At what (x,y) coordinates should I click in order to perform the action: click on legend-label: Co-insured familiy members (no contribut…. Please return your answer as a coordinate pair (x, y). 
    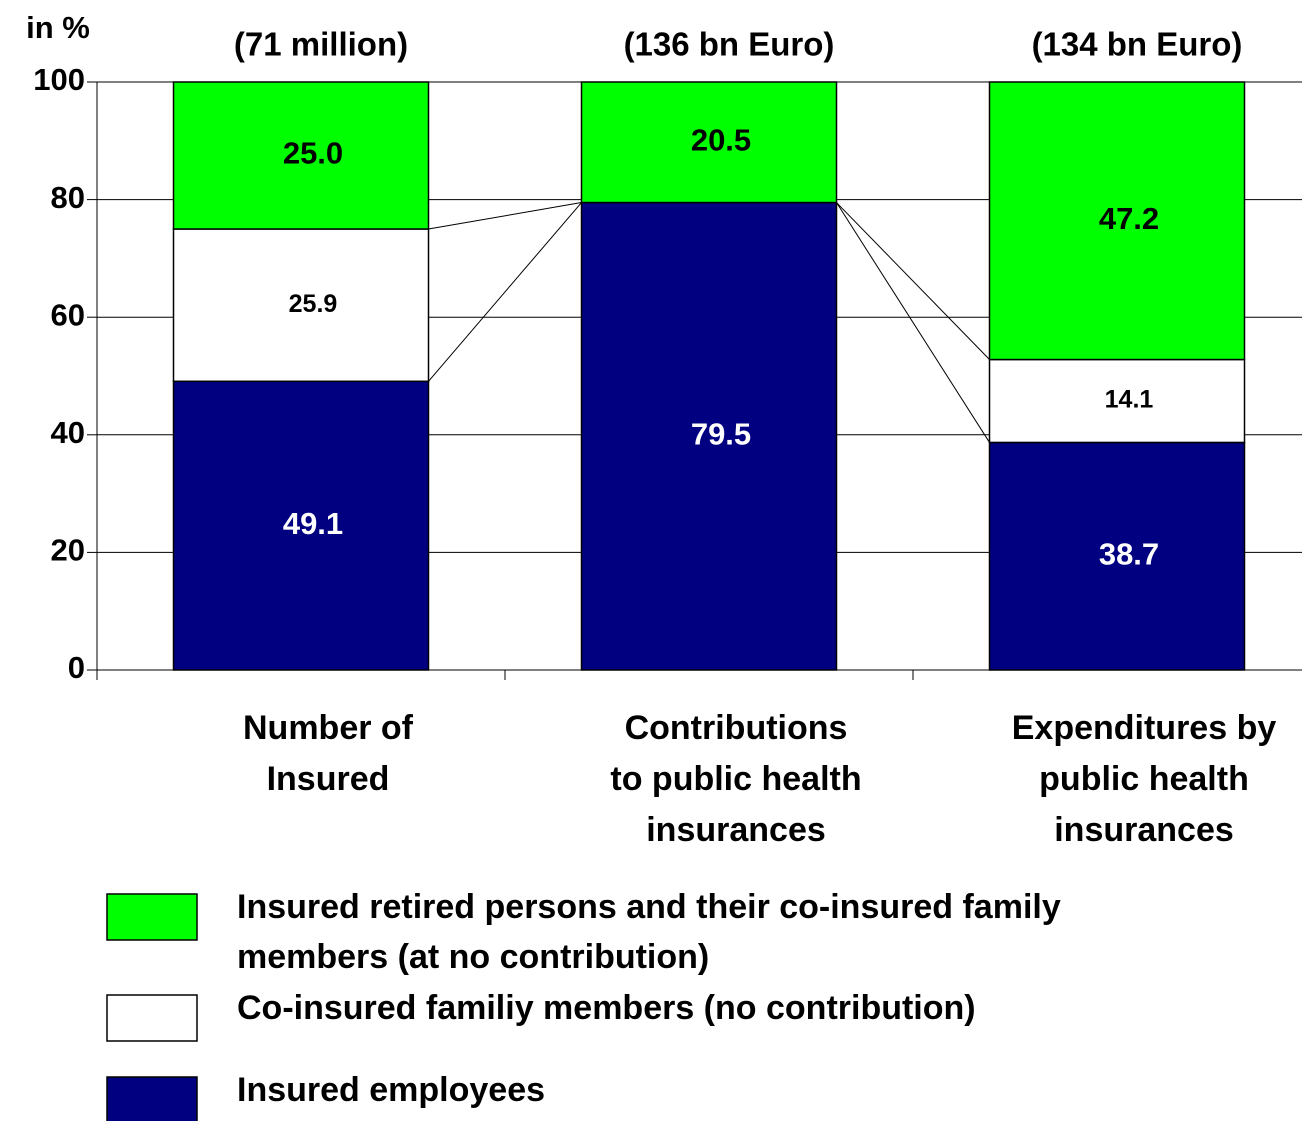
    Looking at the image, I should click on (606, 1008).